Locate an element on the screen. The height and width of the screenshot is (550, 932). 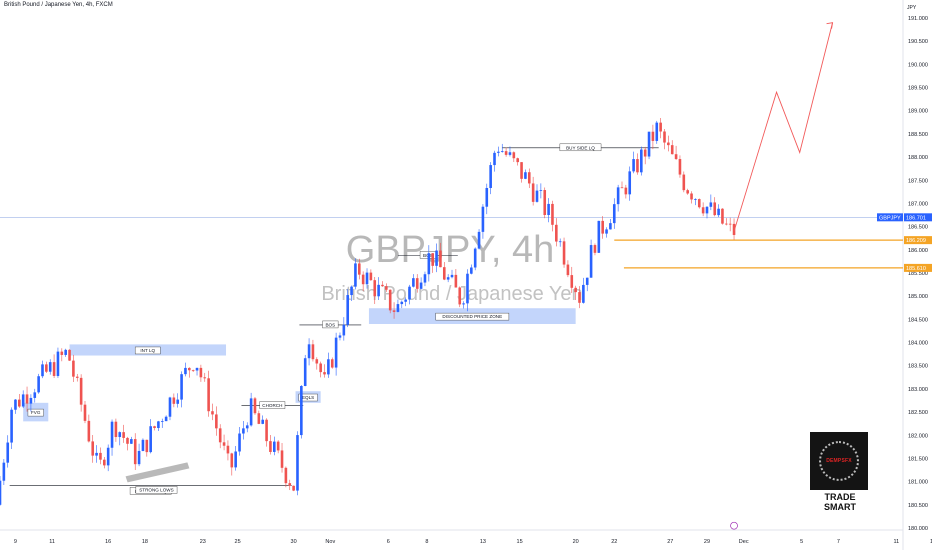
y-tick-label: 189.000 is located at coordinates (918, 112).